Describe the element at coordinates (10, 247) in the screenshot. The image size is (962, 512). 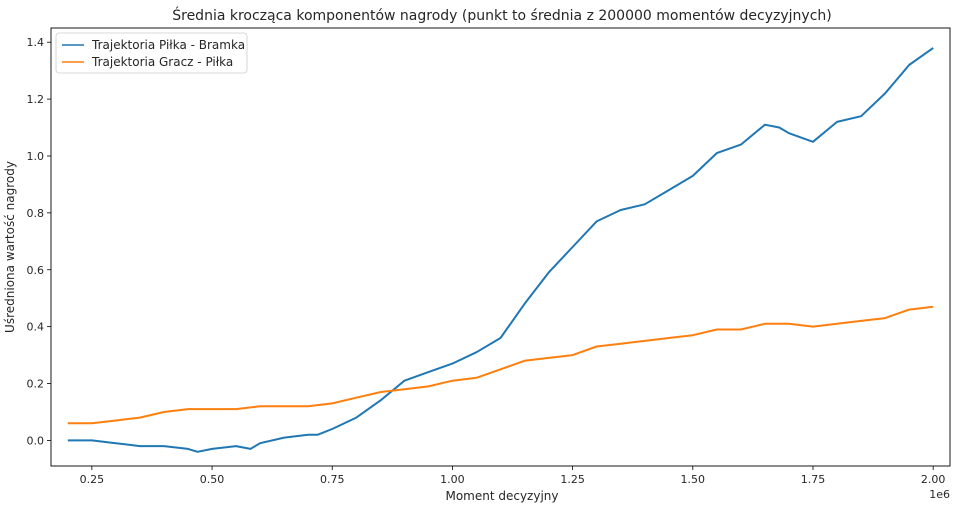
I see `y-axis-label: Uśredniona wartość nagrody` at that location.